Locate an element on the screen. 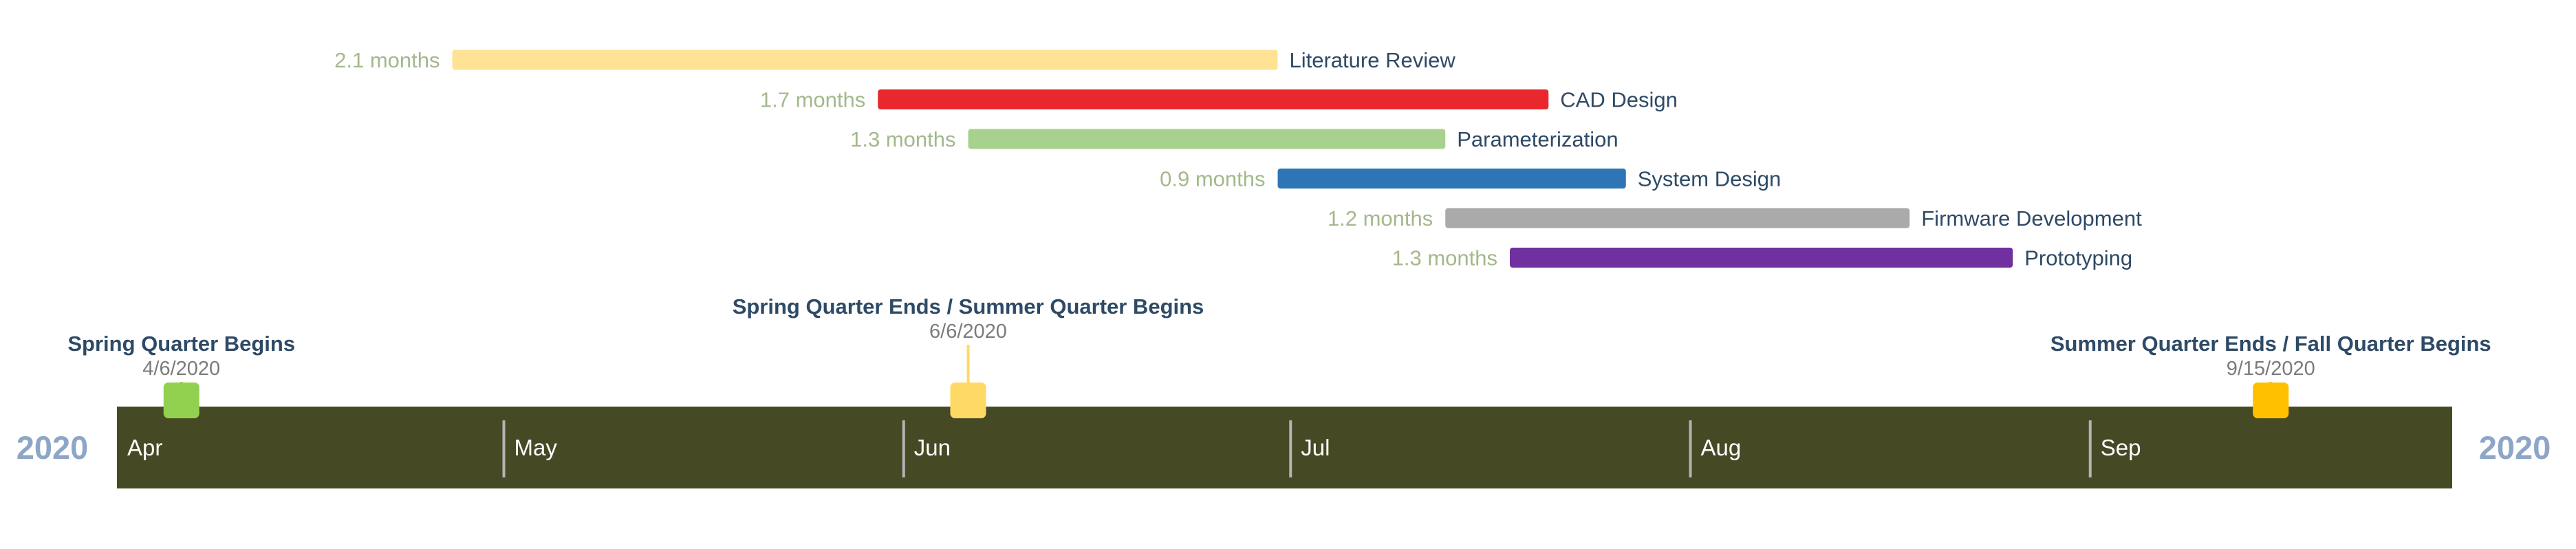 The height and width of the screenshot is (549, 2576). task-name-label: Prototyping is located at coordinates (2078, 258).